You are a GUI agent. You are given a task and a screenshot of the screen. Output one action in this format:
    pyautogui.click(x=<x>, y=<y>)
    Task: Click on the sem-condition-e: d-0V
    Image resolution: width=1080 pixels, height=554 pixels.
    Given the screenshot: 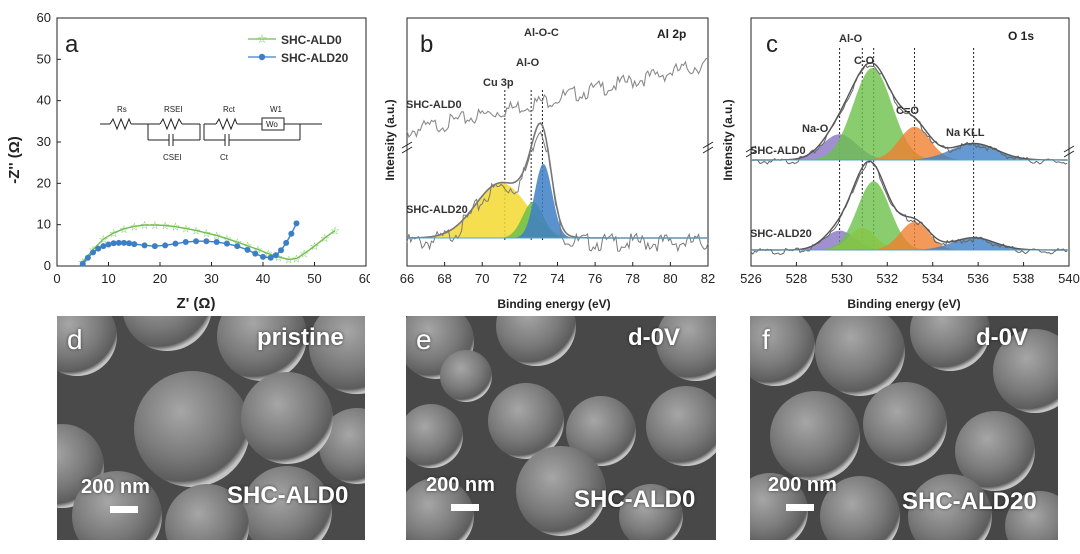 What is the action you would take?
    pyautogui.click(x=654, y=337)
    